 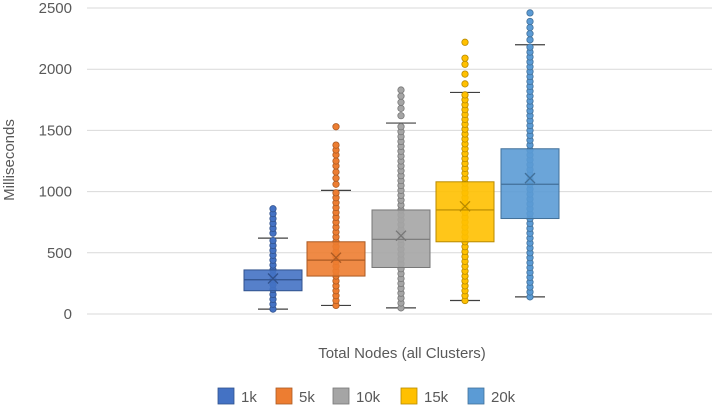 What do you see at coordinates (55, 130) in the screenshot?
I see `y-tick-label: 1500` at bounding box center [55, 130].